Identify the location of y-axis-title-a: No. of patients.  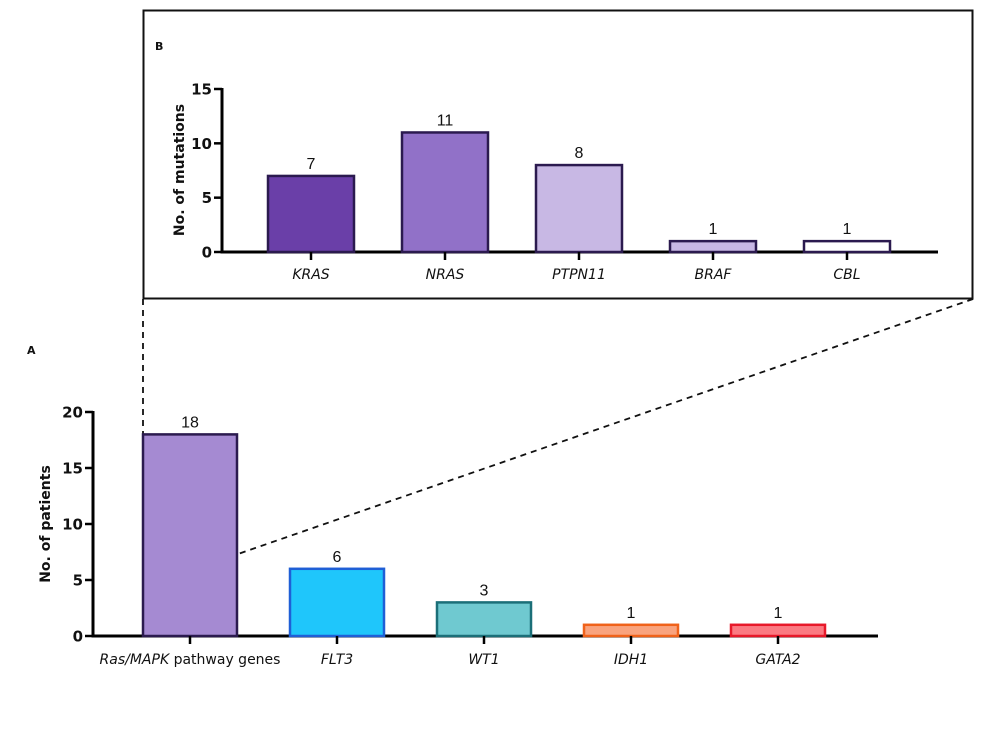
(46, 524).